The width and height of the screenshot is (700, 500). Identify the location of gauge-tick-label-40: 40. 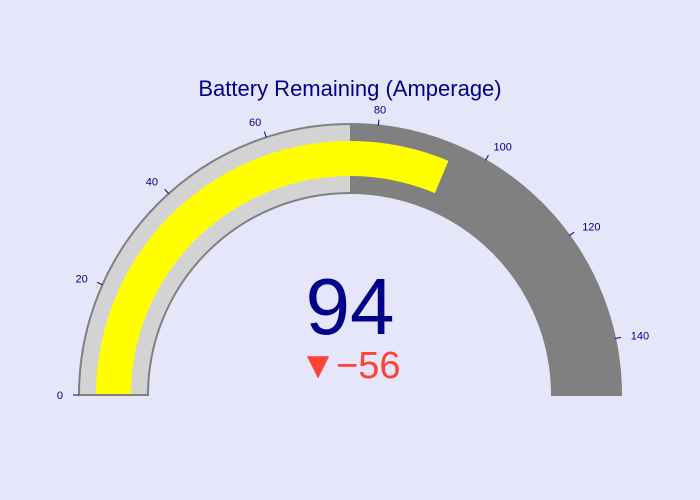
(152, 183).